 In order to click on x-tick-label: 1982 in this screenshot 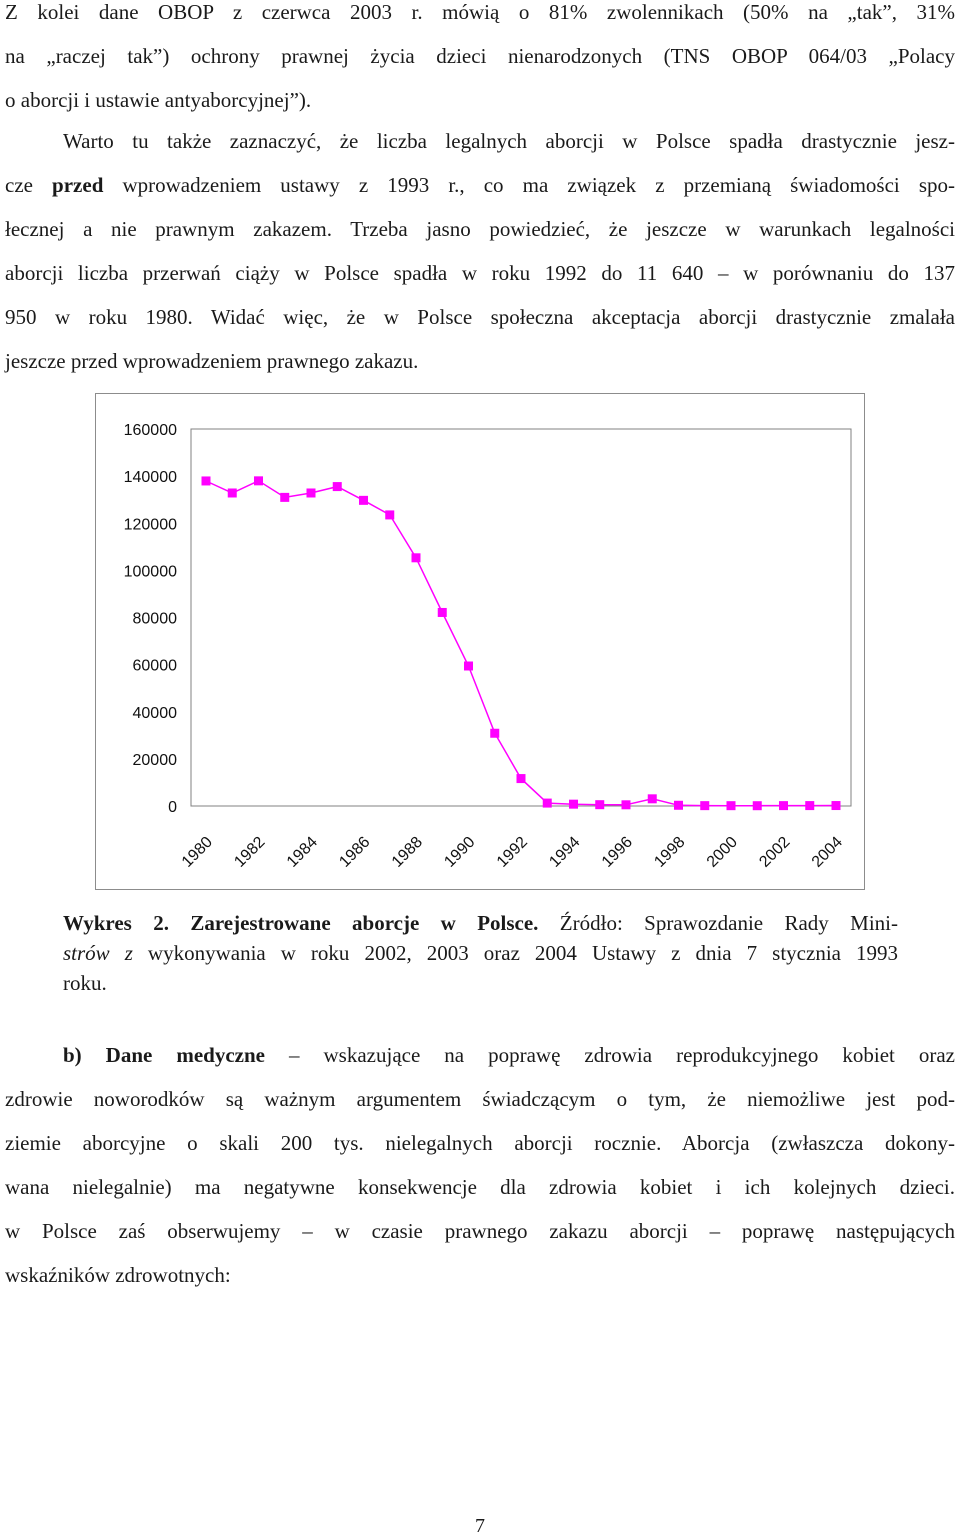, I will do `click(249, 852)`.